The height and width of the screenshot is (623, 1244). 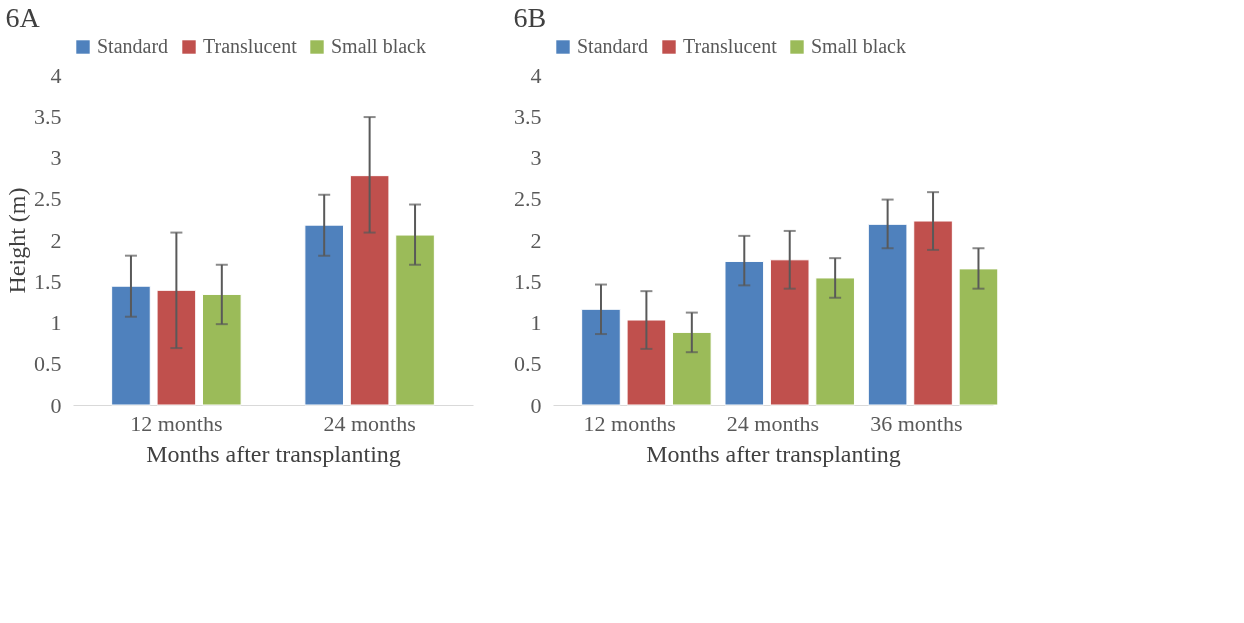 What do you see at coordinates (916, 423) in the screenshot?
I see `x-tick-label: 36 months` at bounding box center [916, 423].